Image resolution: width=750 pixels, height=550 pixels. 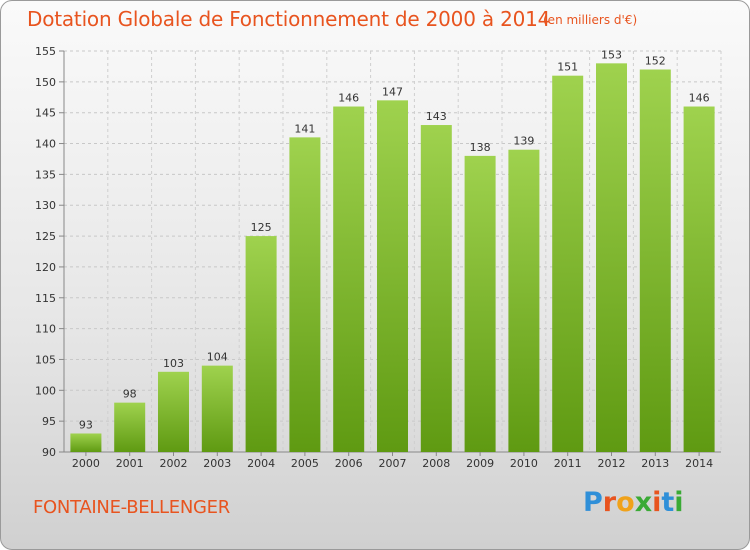 What do you see at coordinates (45, 267) in the screenshot?
I see `y-tick-label: 120` at bounding box center [45, 267].